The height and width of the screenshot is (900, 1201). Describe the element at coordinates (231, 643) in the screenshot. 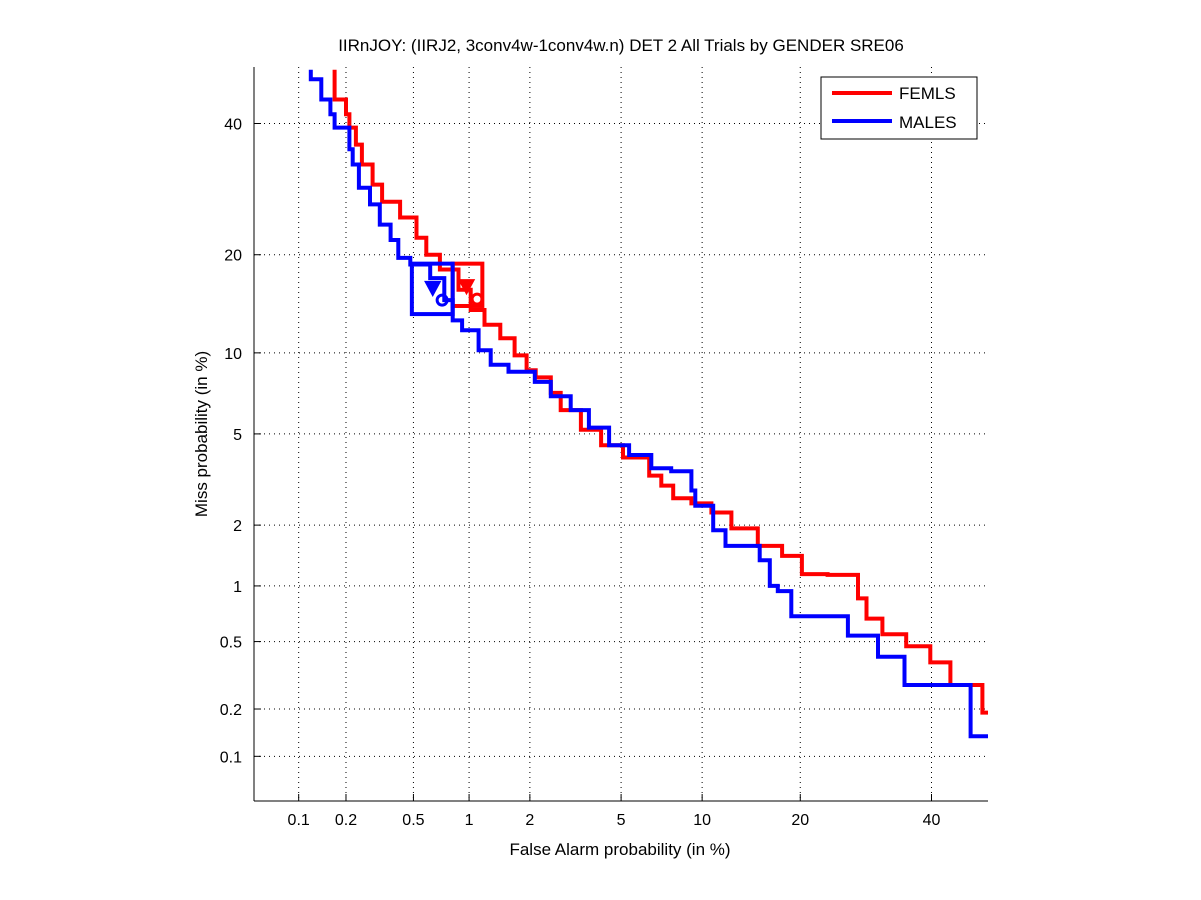

I see `y-tick-label: 0.5` at that location.